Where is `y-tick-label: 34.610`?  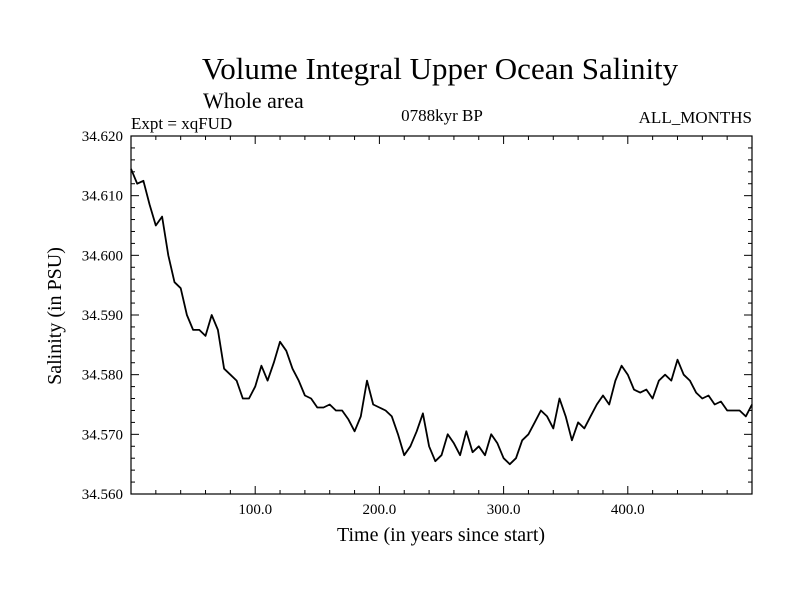 y-tick-label: 34.610 is located at coordinates (102, 197).